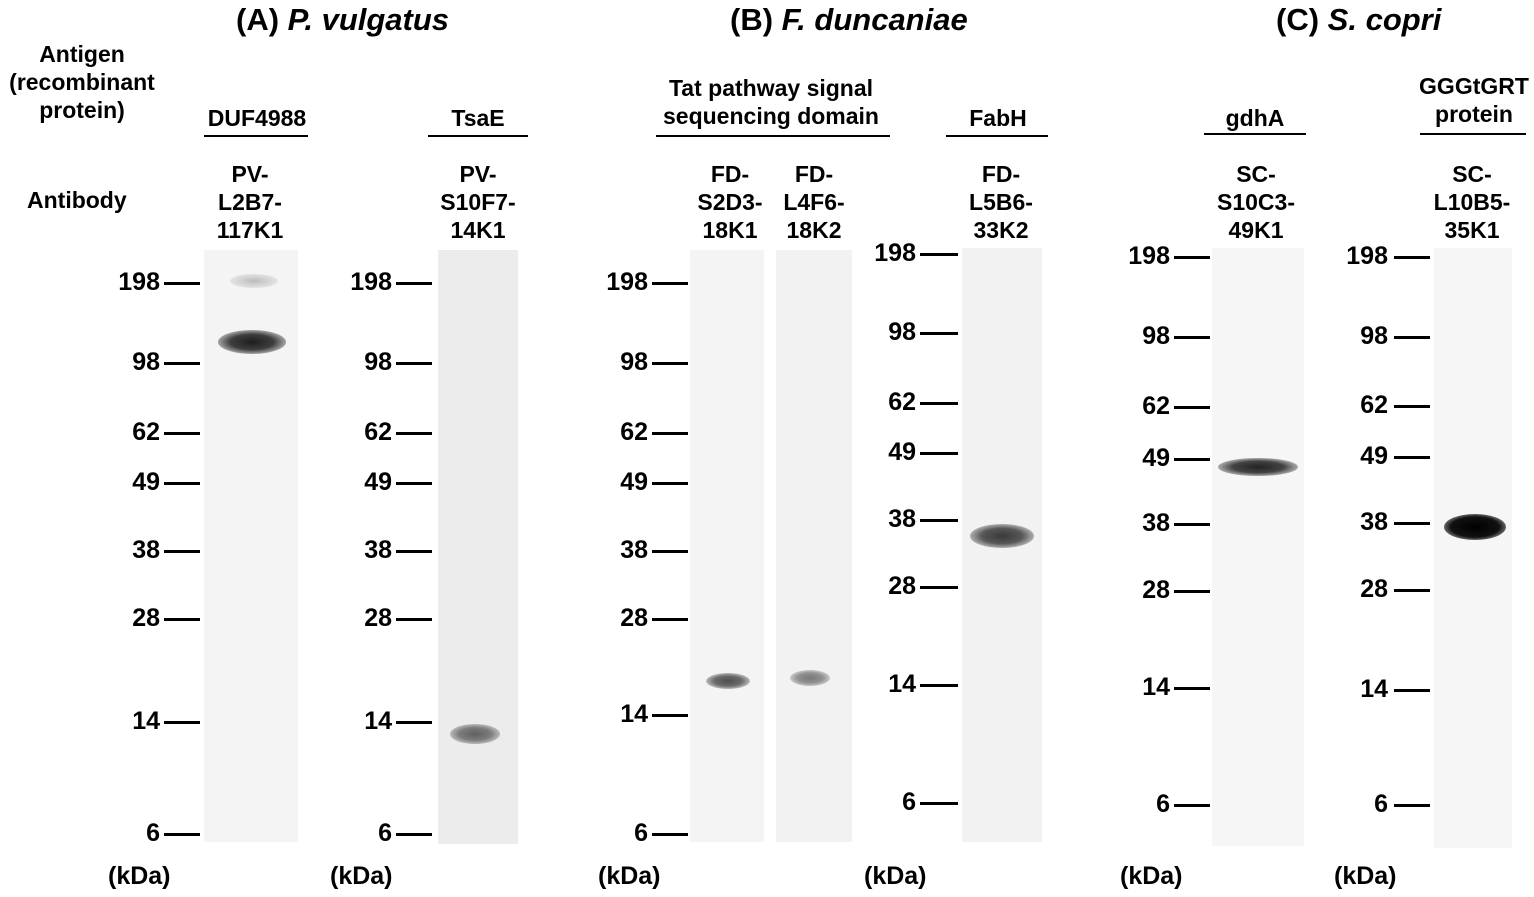  What do you see at coordinates (254, 281) in the screenshot?
I see `faint-band` at bounding box center [254, 281].